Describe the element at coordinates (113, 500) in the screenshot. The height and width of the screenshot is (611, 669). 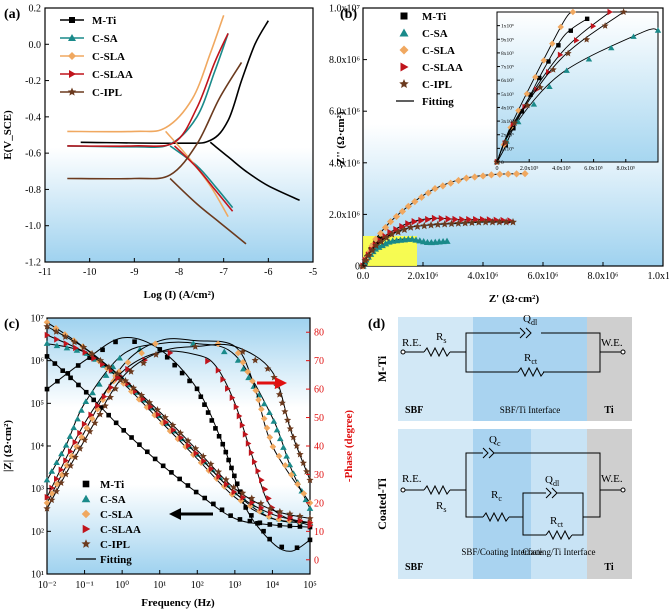
I see `panel-c-legend-text: C-SA` at that location.